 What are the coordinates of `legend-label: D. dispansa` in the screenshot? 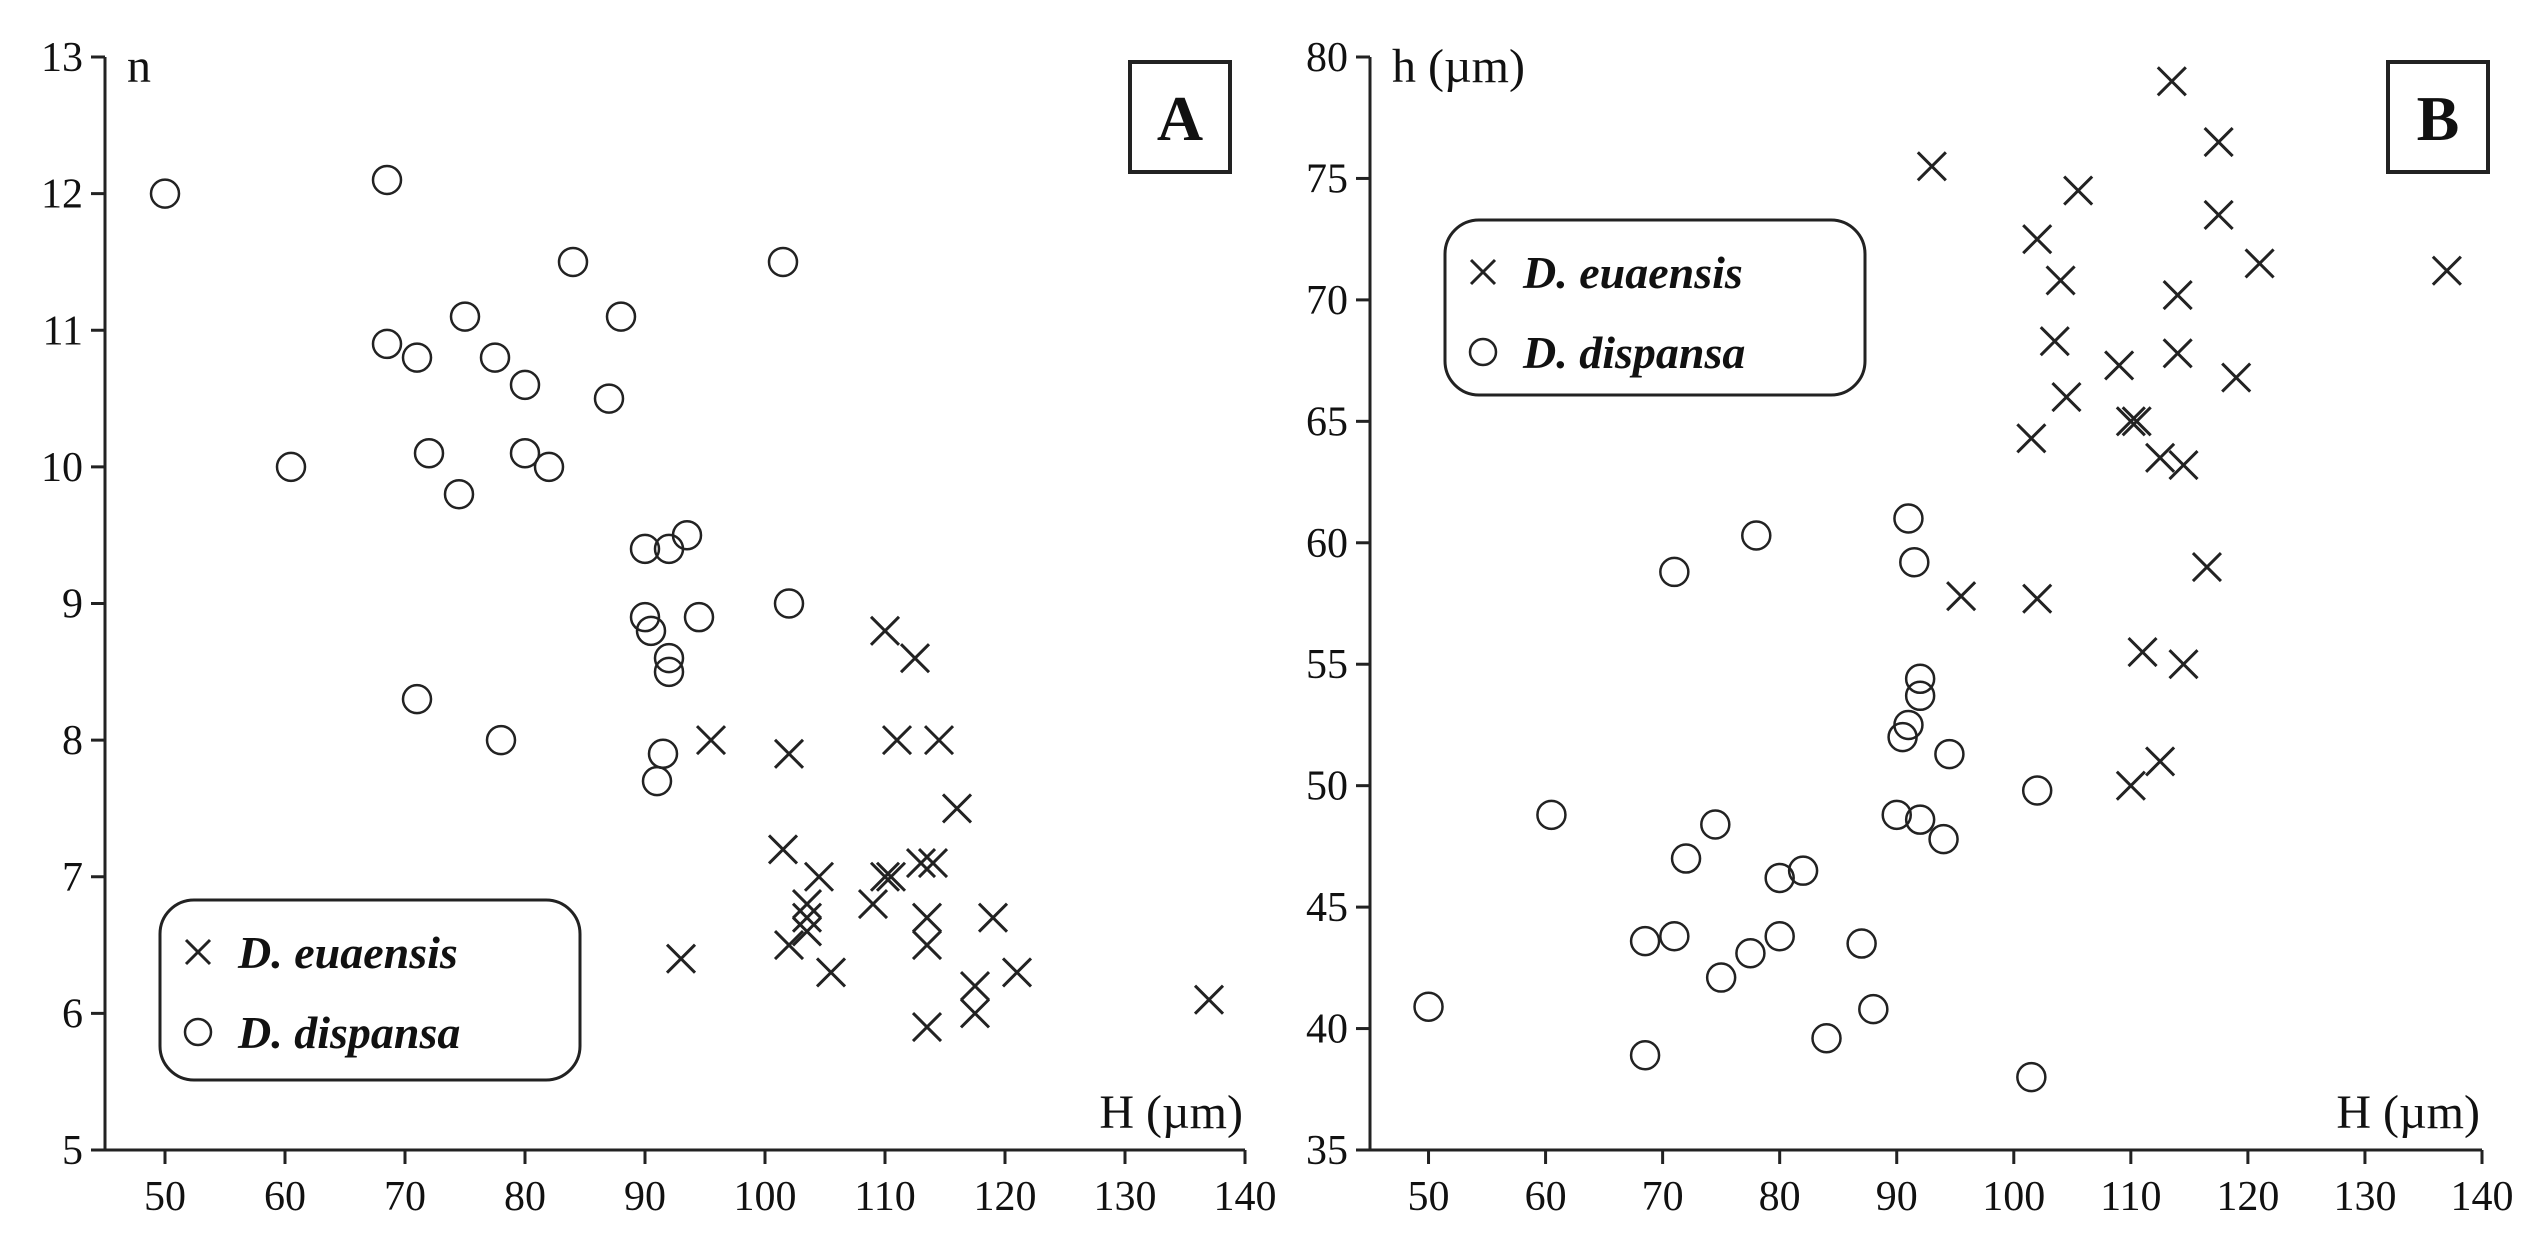 It's located at (348, 1032).